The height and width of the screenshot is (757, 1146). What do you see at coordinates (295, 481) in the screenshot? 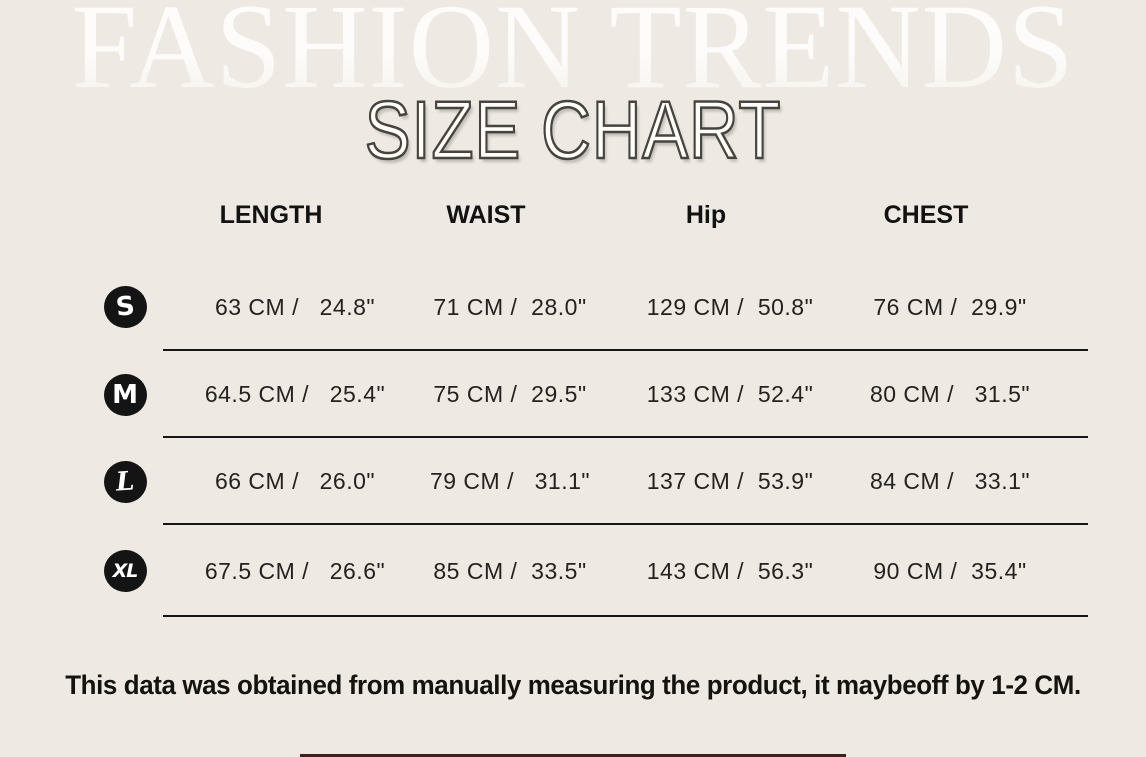
I see `cell-l-length: 66 CM / 26.0"` at bounding box center [295, 481].